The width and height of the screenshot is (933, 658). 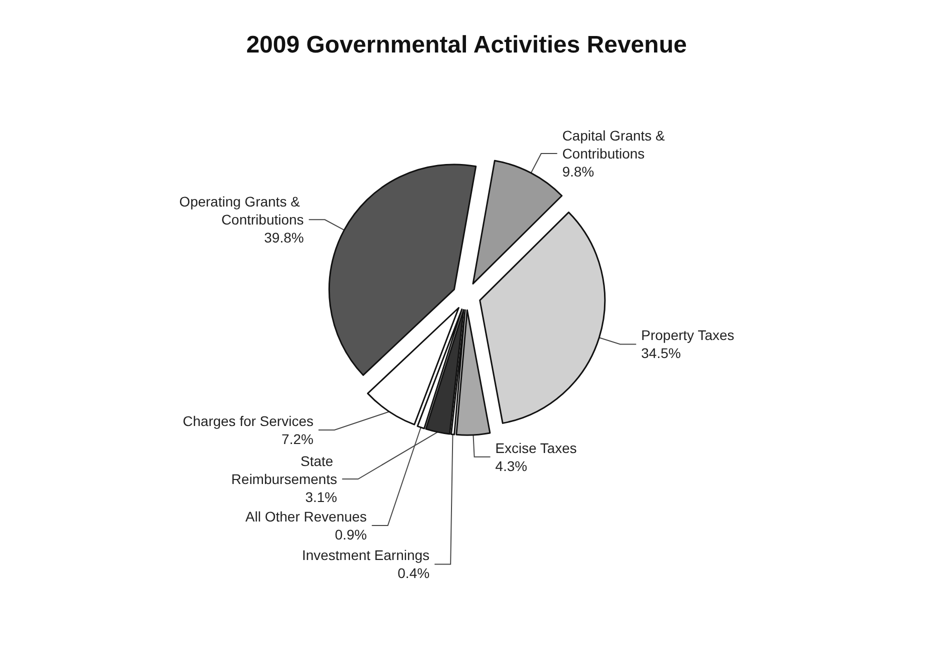 I want to click on data-label: 3.1%, so click(x=321, y=497).